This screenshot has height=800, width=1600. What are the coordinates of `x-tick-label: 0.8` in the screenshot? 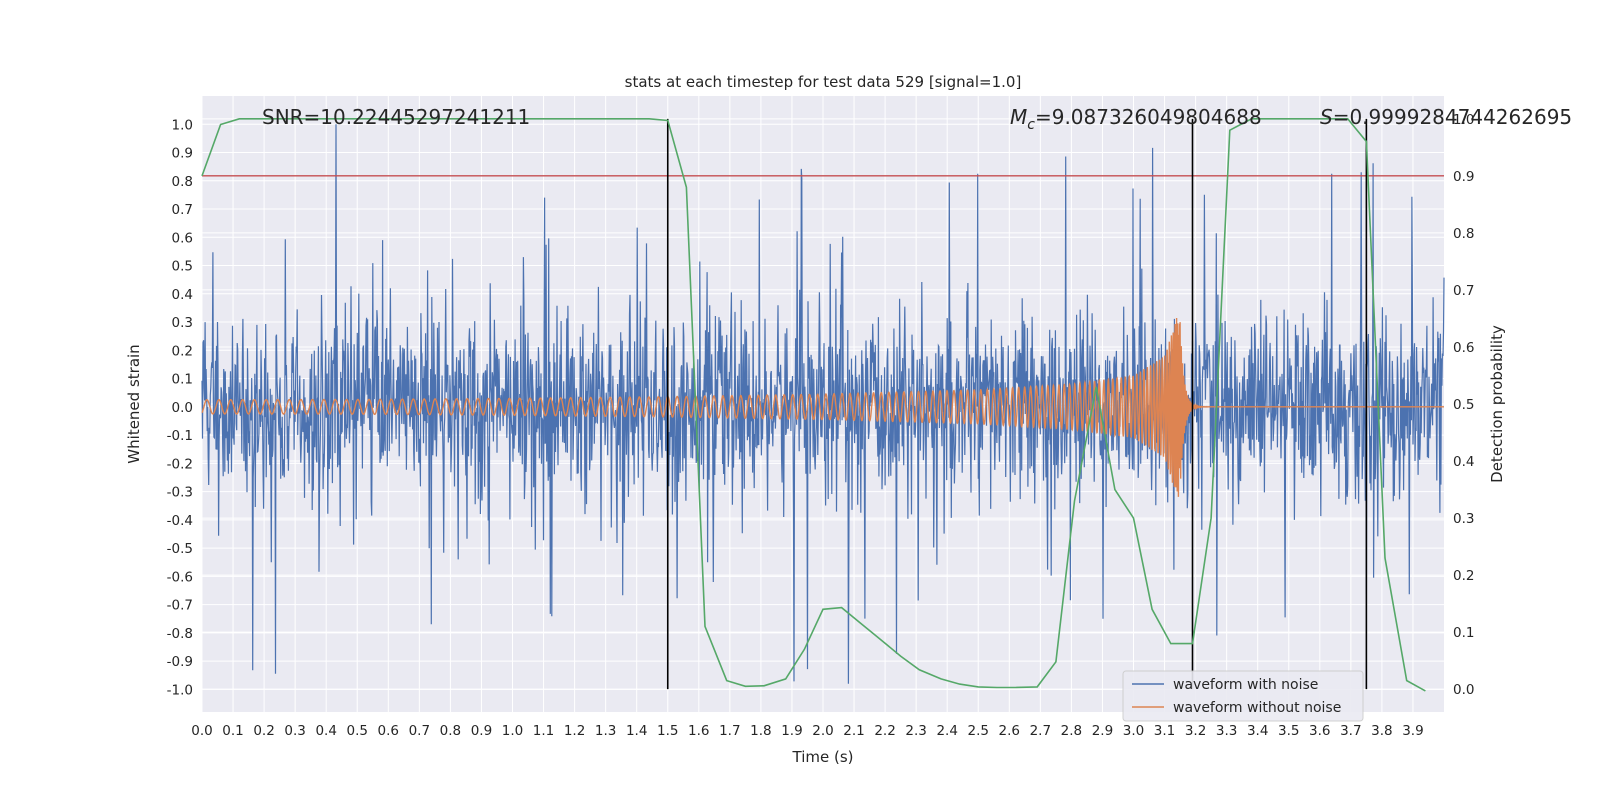 It's located at (450, 731).